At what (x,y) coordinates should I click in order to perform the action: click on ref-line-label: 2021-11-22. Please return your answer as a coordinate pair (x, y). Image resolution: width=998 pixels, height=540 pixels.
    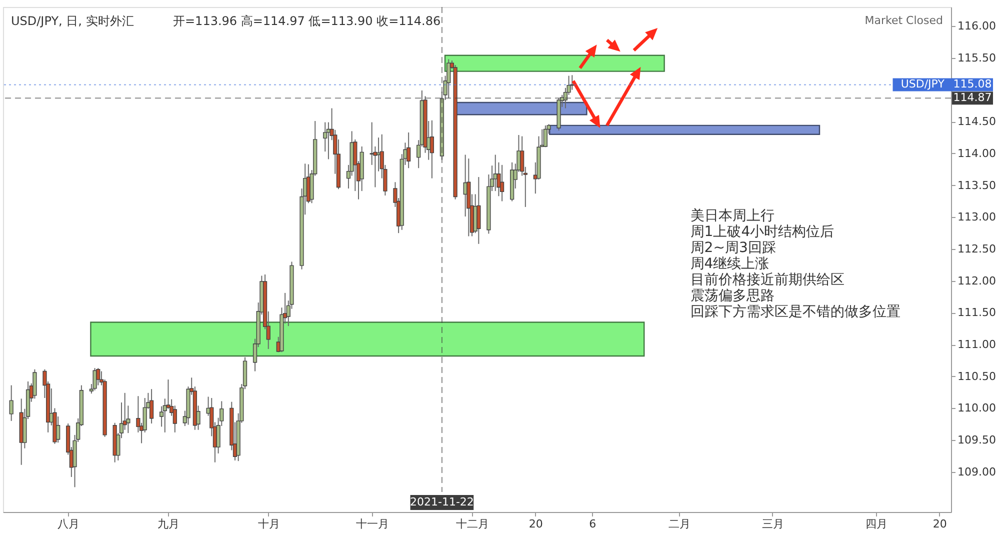
    Looking at the image, I should click on (442, 502).